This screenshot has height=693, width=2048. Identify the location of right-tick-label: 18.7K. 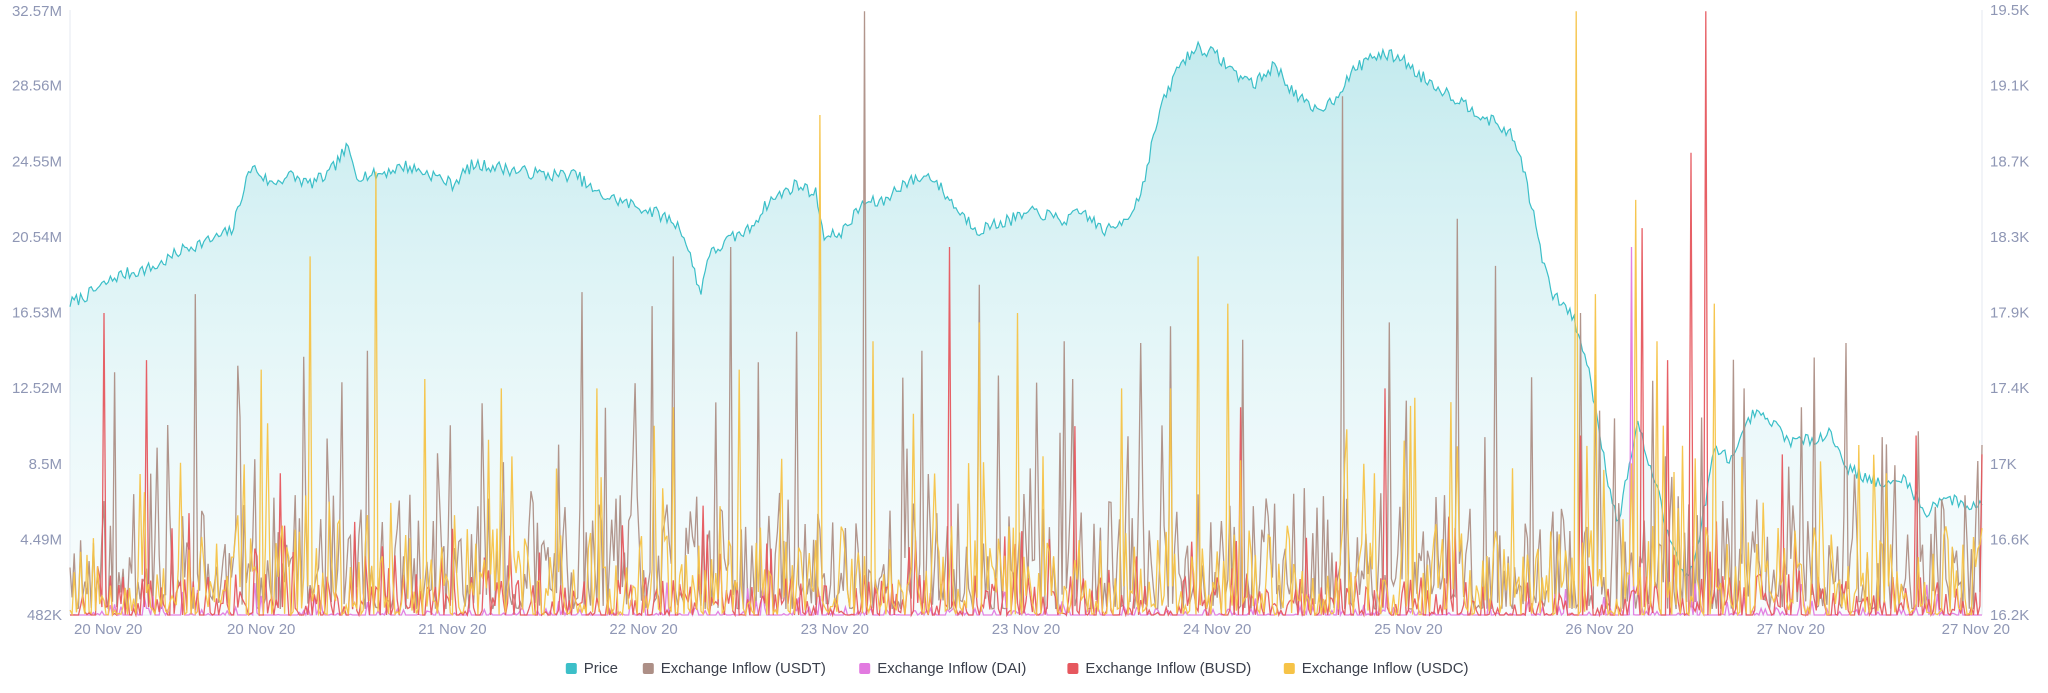
(2009, 161).